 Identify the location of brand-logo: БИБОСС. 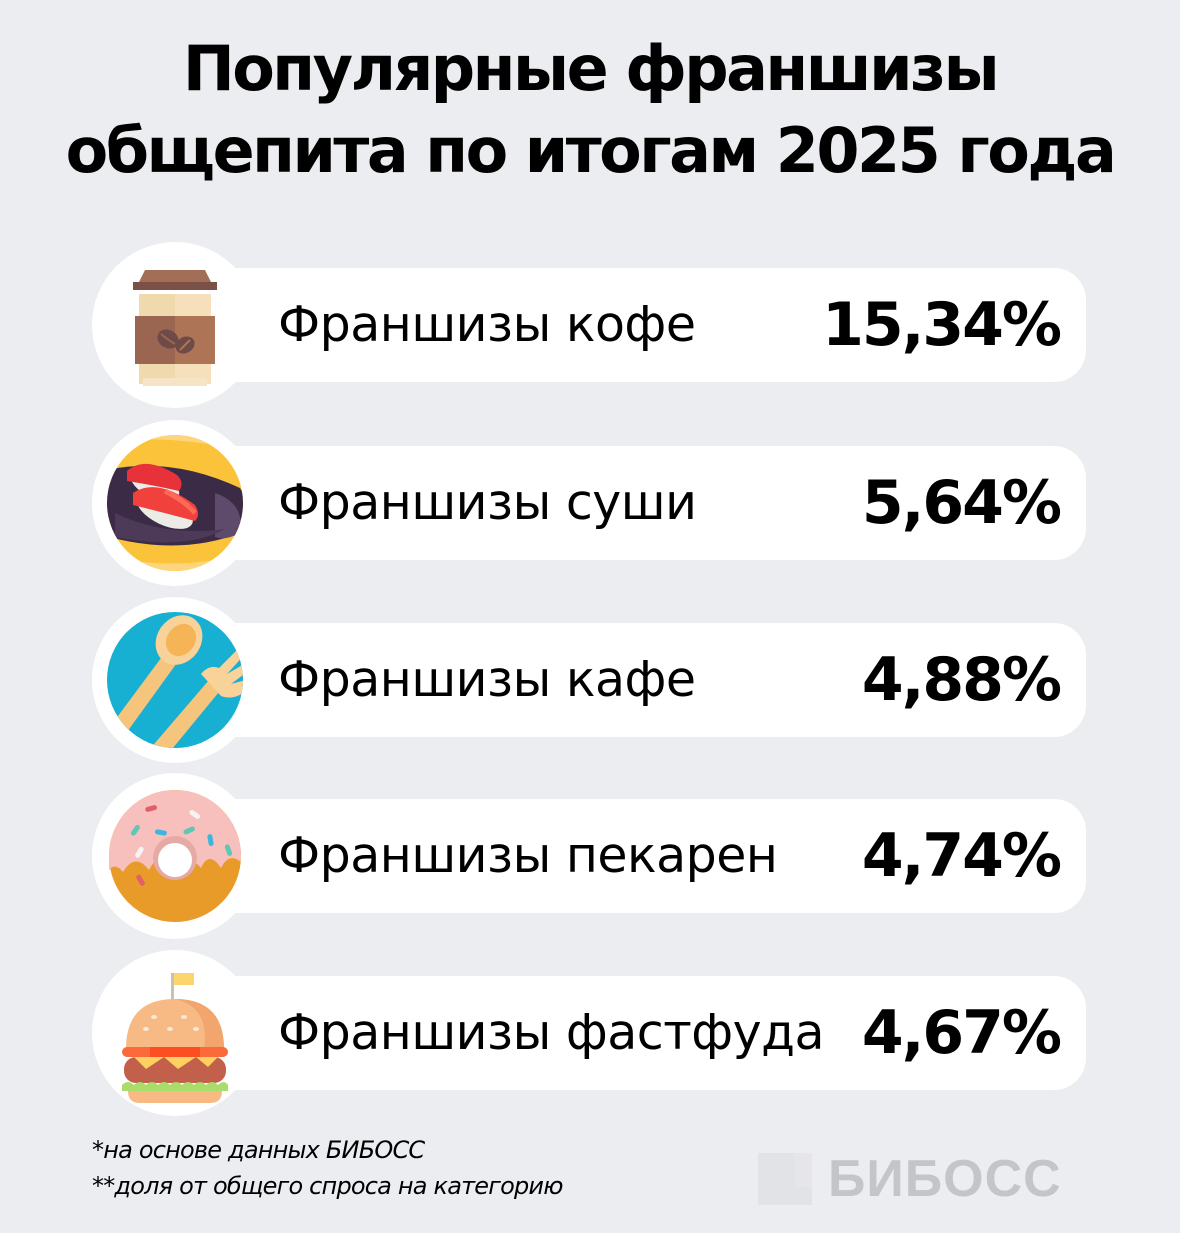
(910, 1179).